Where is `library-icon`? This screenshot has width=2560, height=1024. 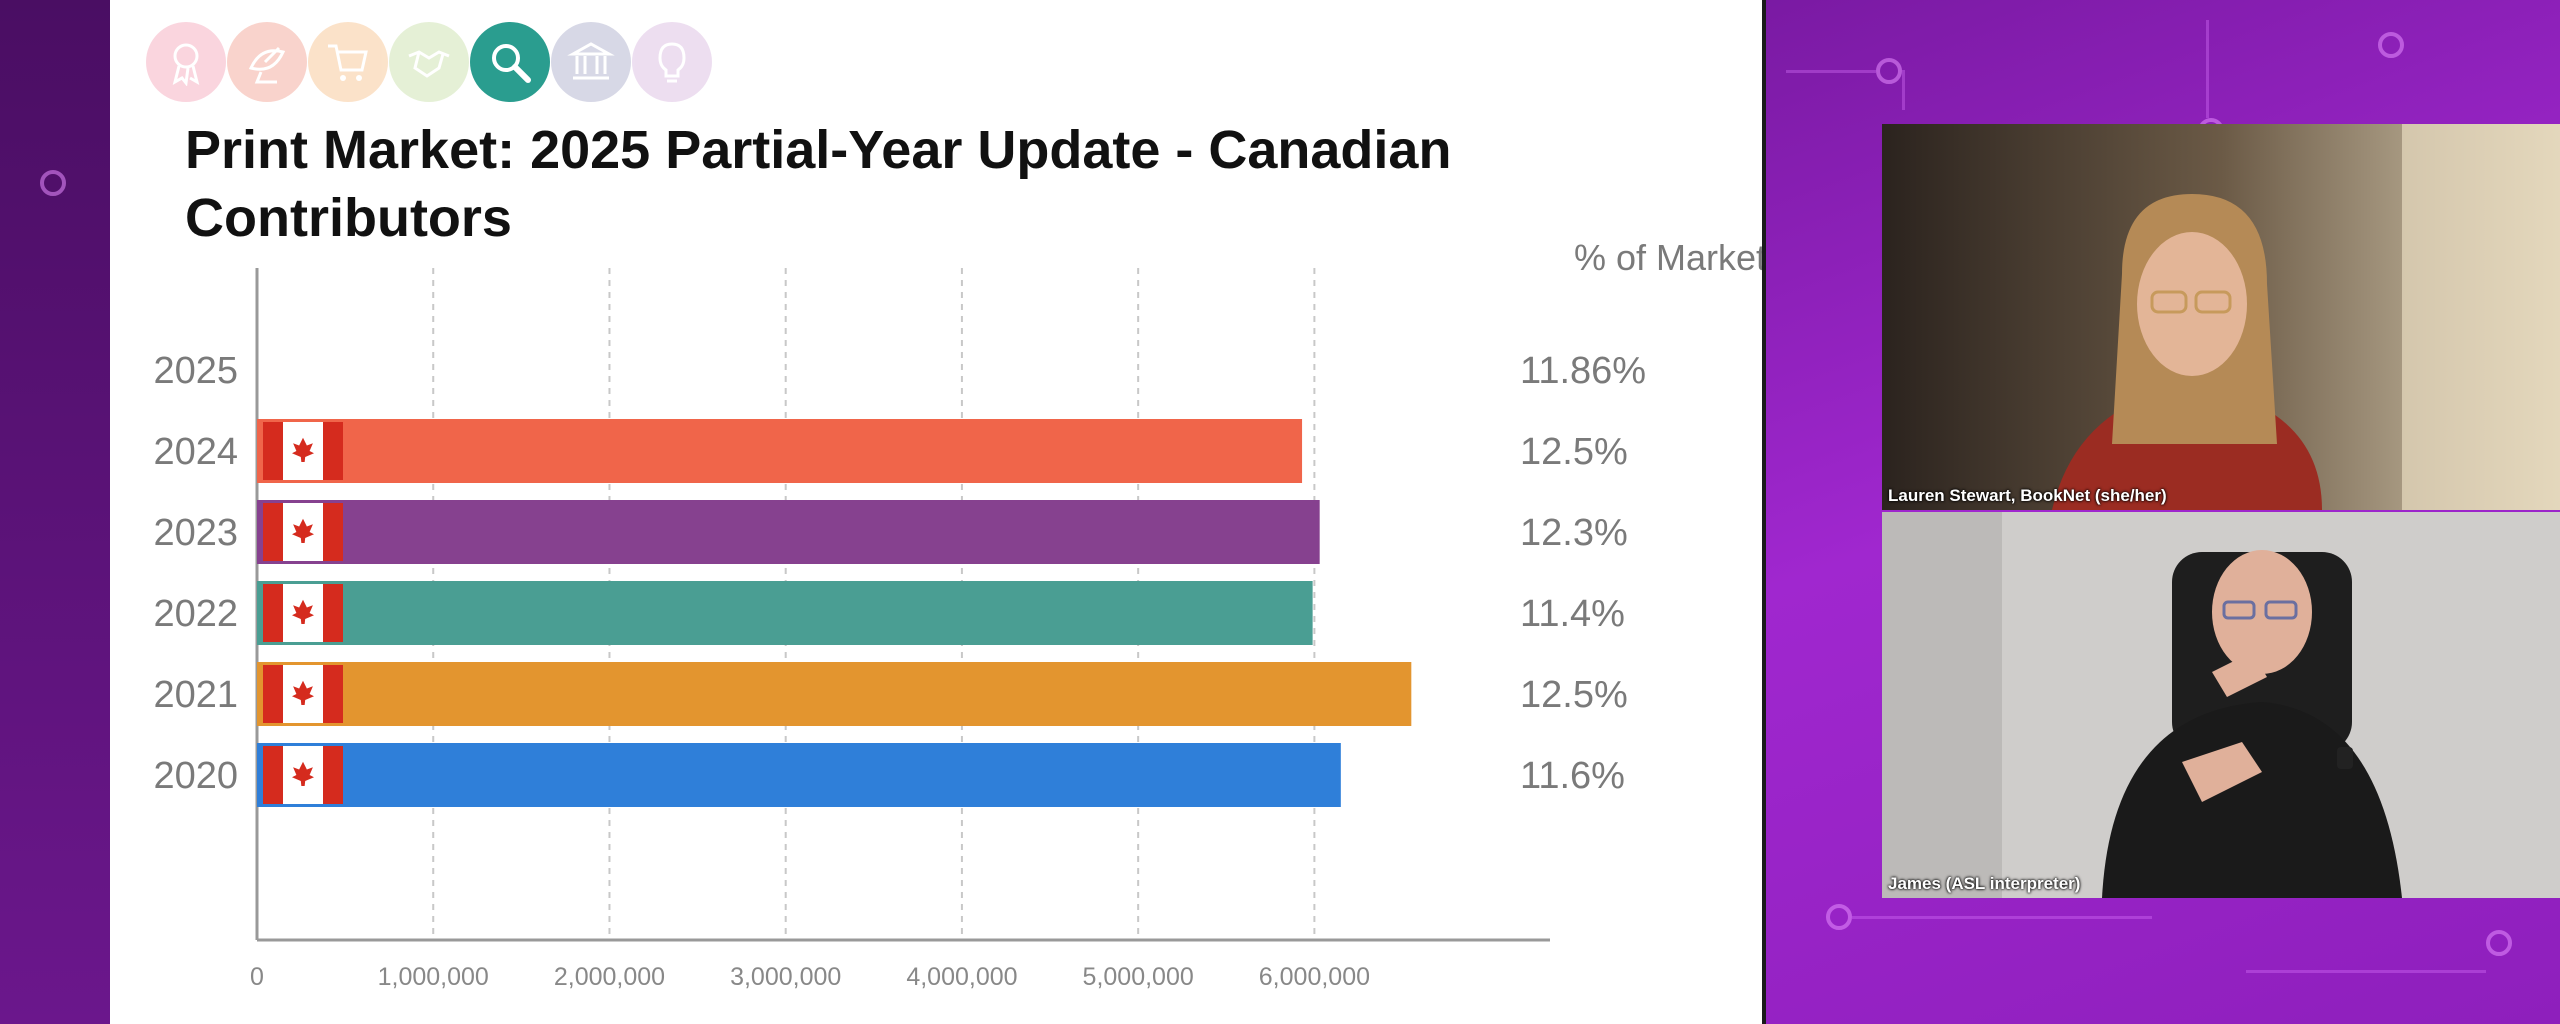 library-icon is located at coordinates (591, 62).